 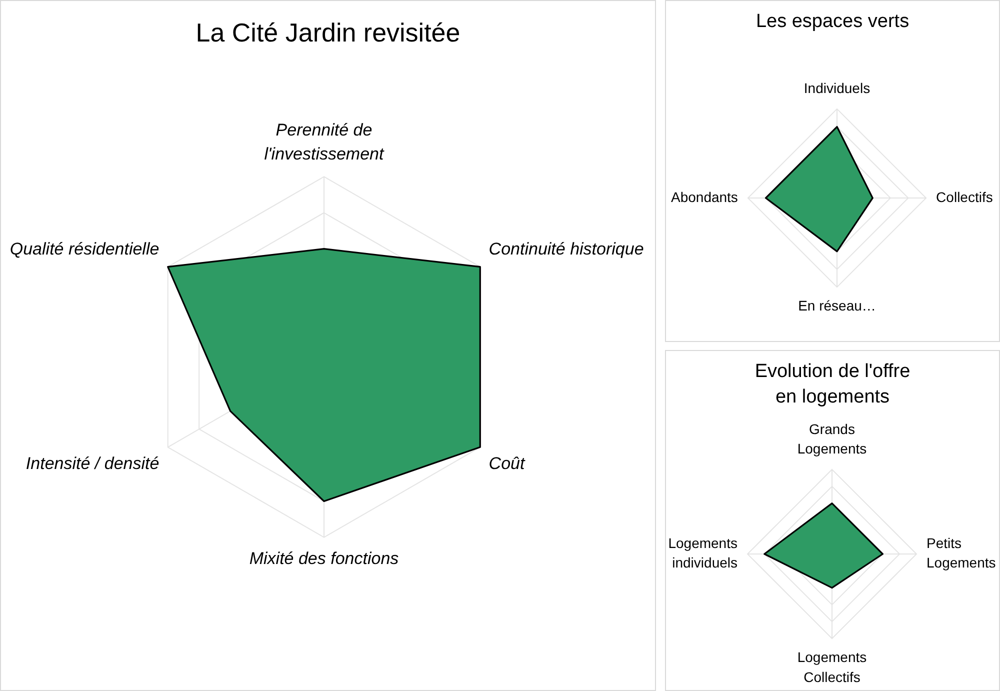 I want to click on spoke-label: Logements Collectifs, so click(x=832, y=667).